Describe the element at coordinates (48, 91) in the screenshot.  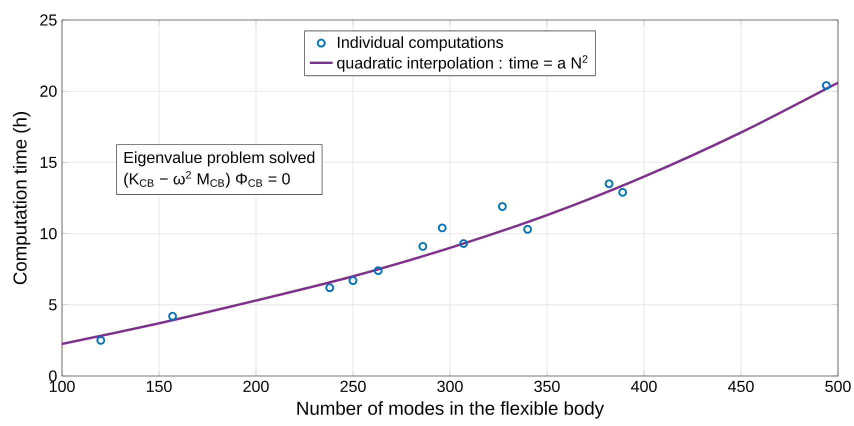
I see `y-tick-label: 20` at that location.